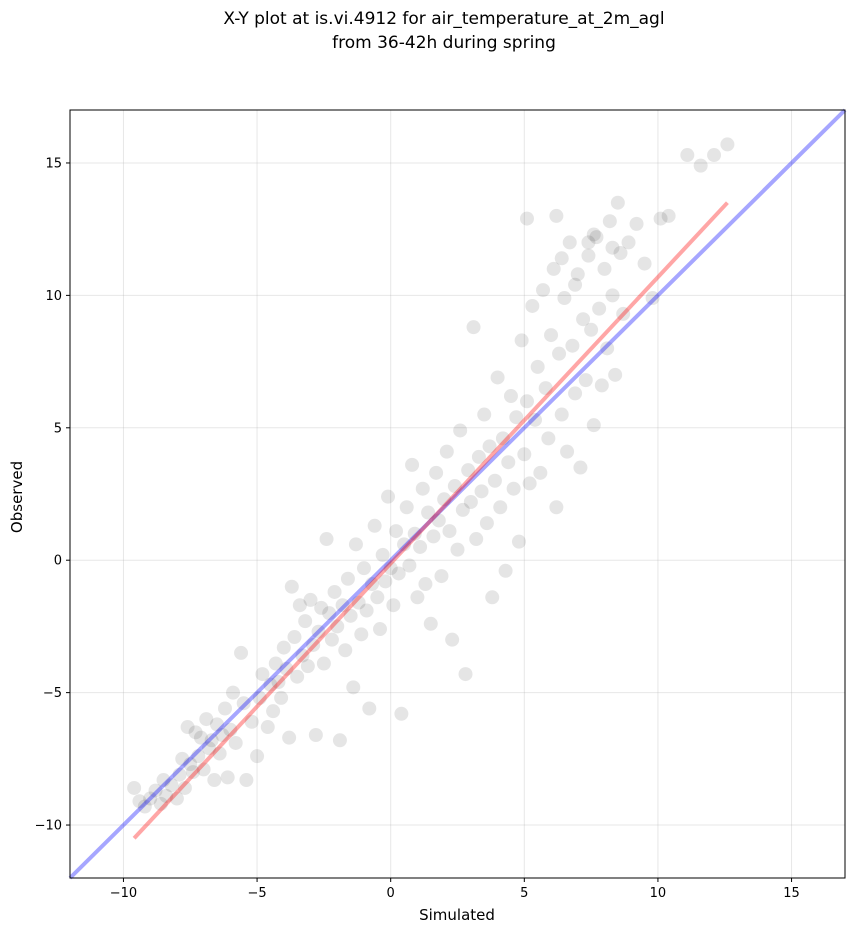  What do you see at coordinates (391, 893) in the screenshot?
I see `x-tick-label: 0` at bounding box center [391, 893].